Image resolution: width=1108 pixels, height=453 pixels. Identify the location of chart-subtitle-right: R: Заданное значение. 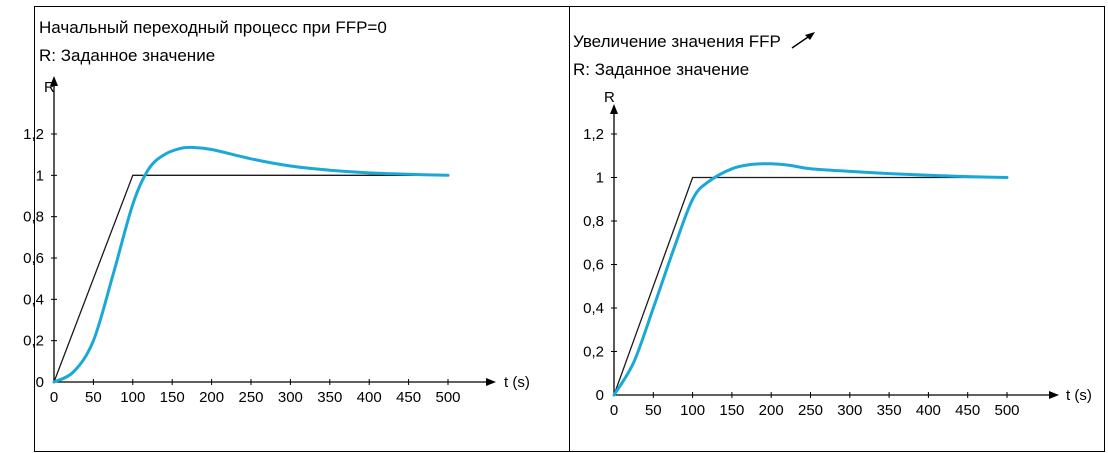
(661, 69).